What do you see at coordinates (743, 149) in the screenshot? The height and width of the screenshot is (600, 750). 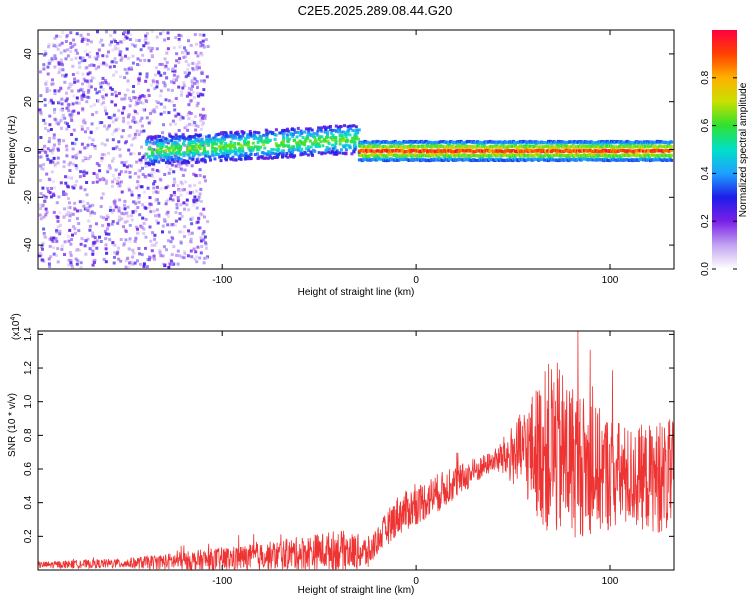 I see `colorbar-label: Normalized spectral amplitude` at bounding box center [743, 149].